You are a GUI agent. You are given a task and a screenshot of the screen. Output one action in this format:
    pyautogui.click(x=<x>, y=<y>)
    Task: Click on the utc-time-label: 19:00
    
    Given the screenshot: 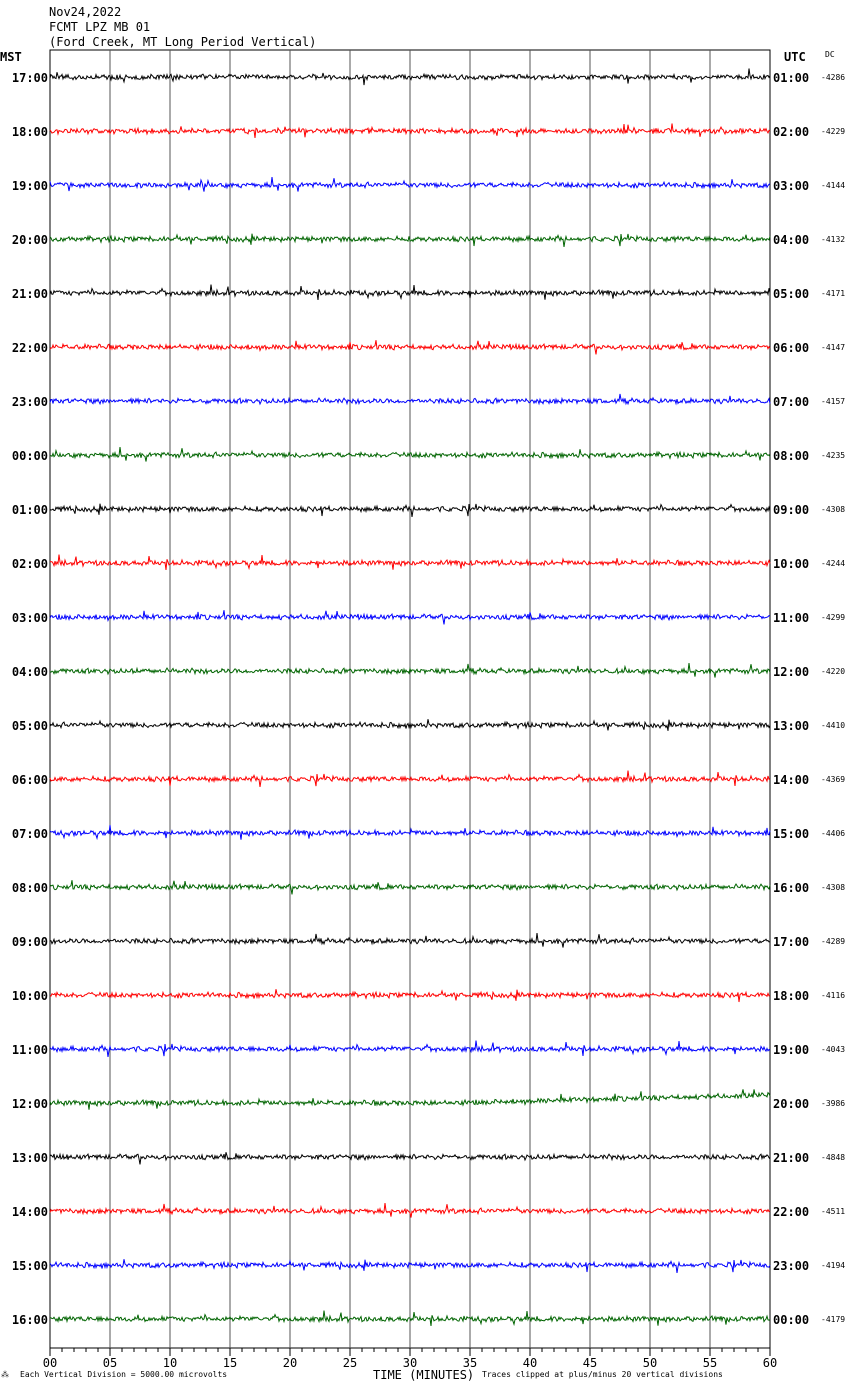 What is the action you would take?
    pyautogui.click(x=791, y=1050)
    